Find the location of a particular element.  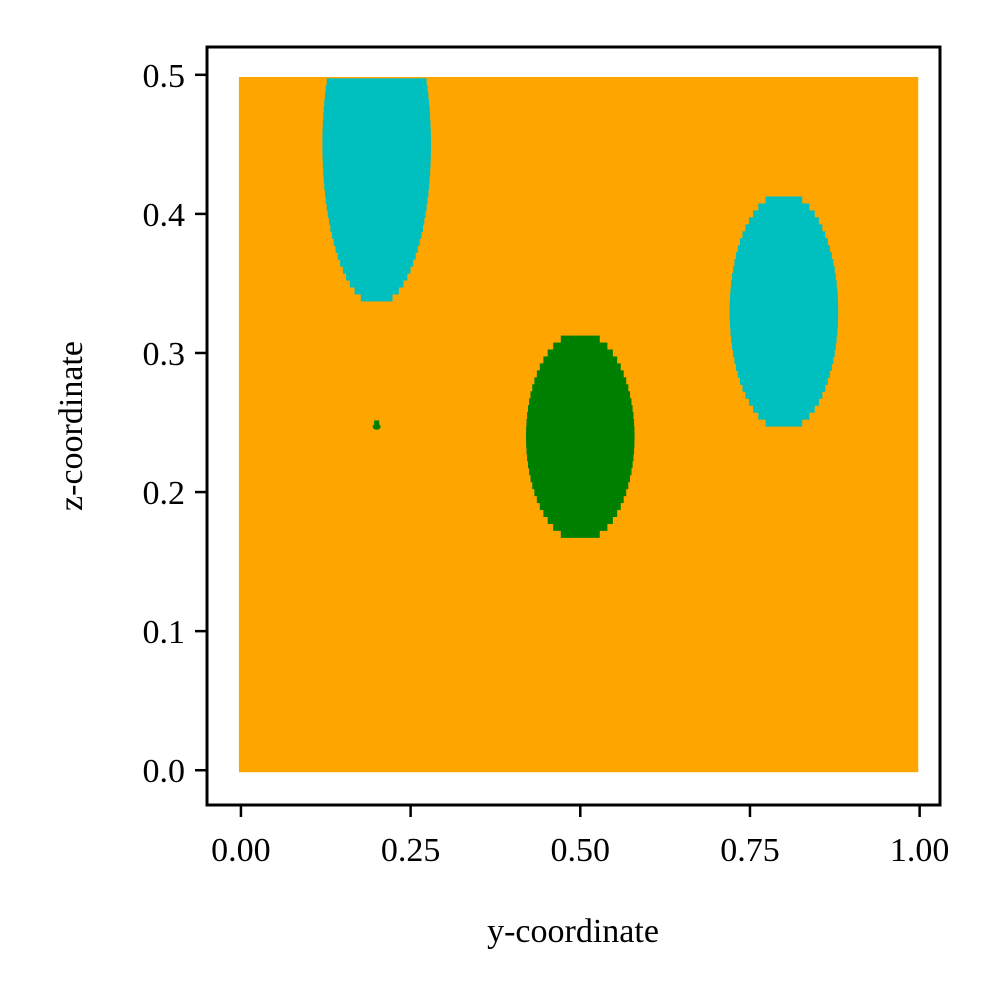

y-tick-label: 0.0 is located at coordinates (164, 771).